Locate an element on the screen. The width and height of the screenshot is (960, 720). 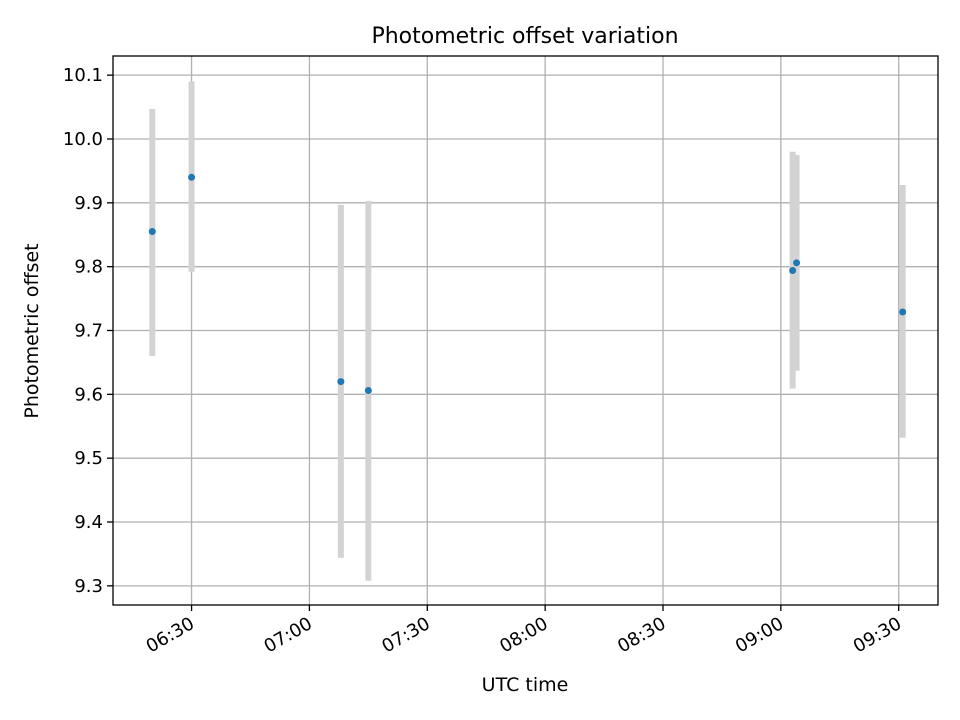
y-axis-ticks: 9.3 9.4 9.5 9.6 9.7 9.8 9.9 10.0 10.1 is located at coordinates (88, 331).